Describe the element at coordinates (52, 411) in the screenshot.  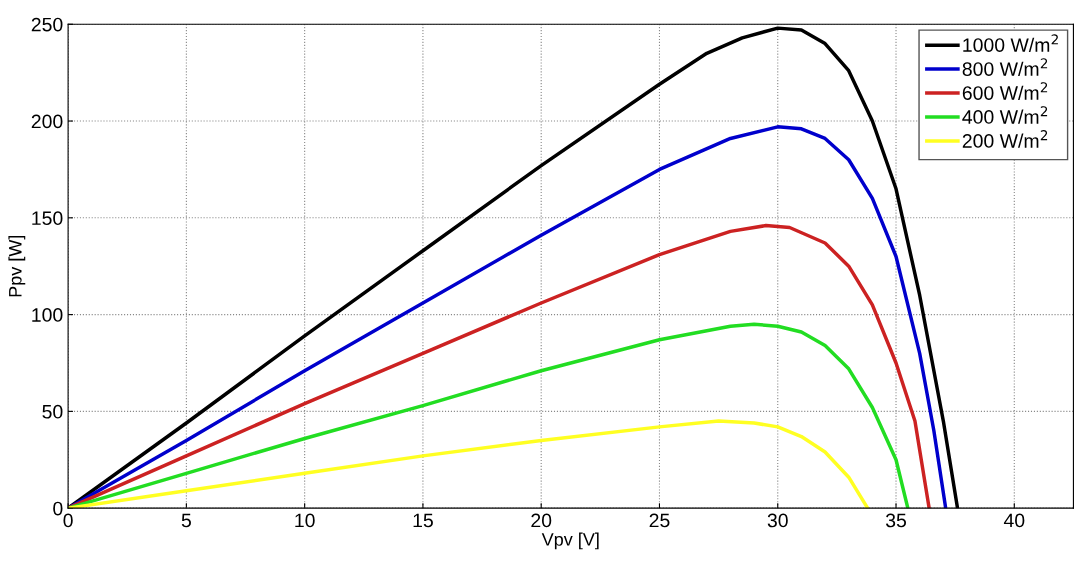
I see `y-tick-label: 50` at that location.